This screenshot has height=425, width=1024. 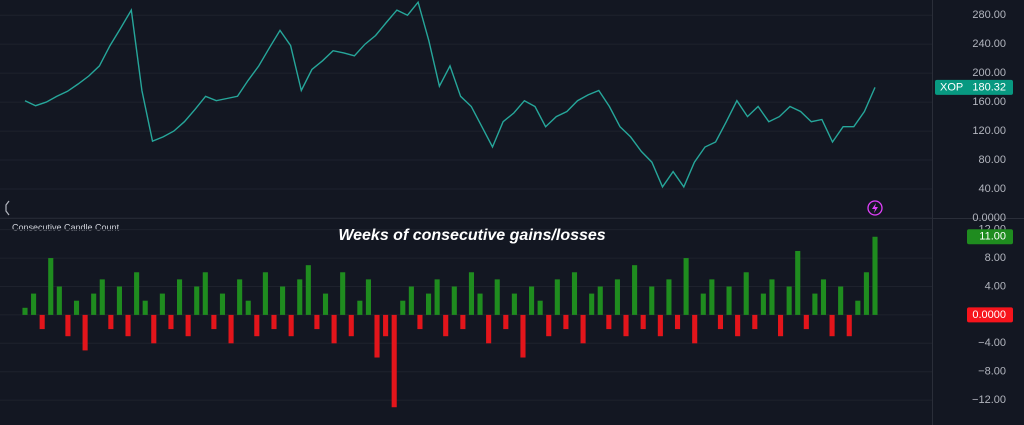 I want to click on y-tick-label: 120.00, so click(x=989, y=131).